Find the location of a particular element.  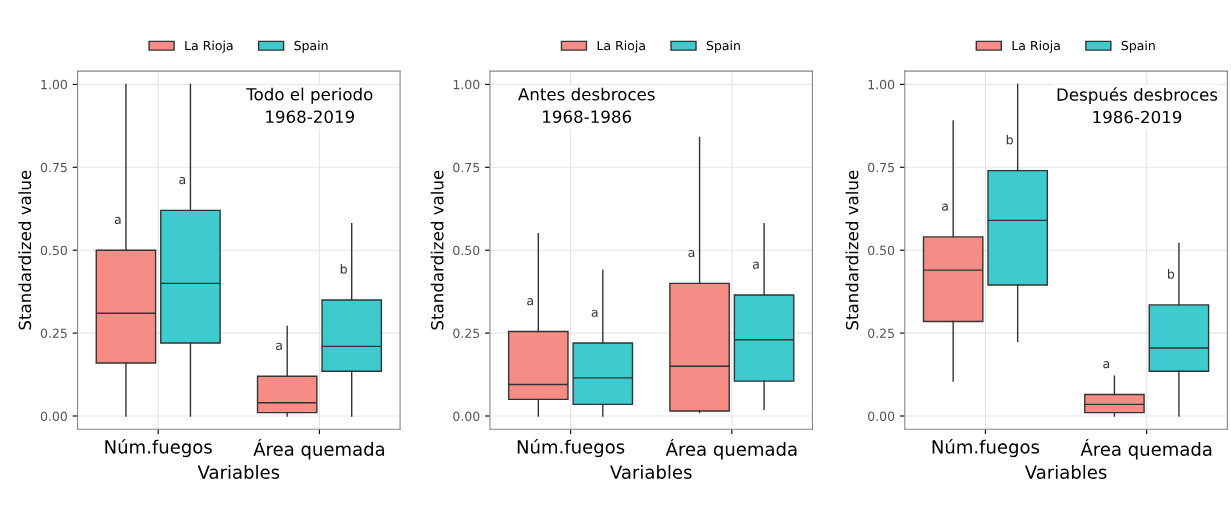

annotation: Antes desbroces 1968-1986 is located at coordinates (586, 105).